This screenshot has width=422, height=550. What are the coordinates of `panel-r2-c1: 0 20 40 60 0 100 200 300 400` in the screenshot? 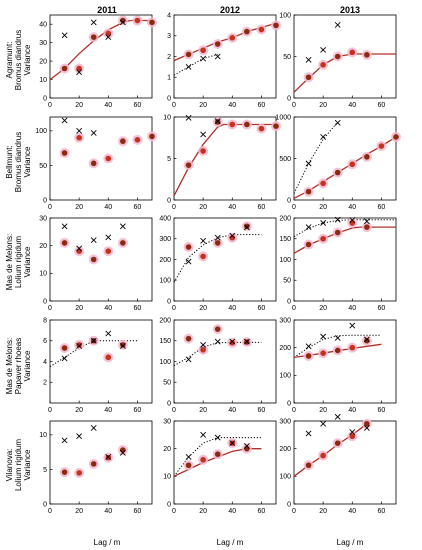 It's located at (218, 263).